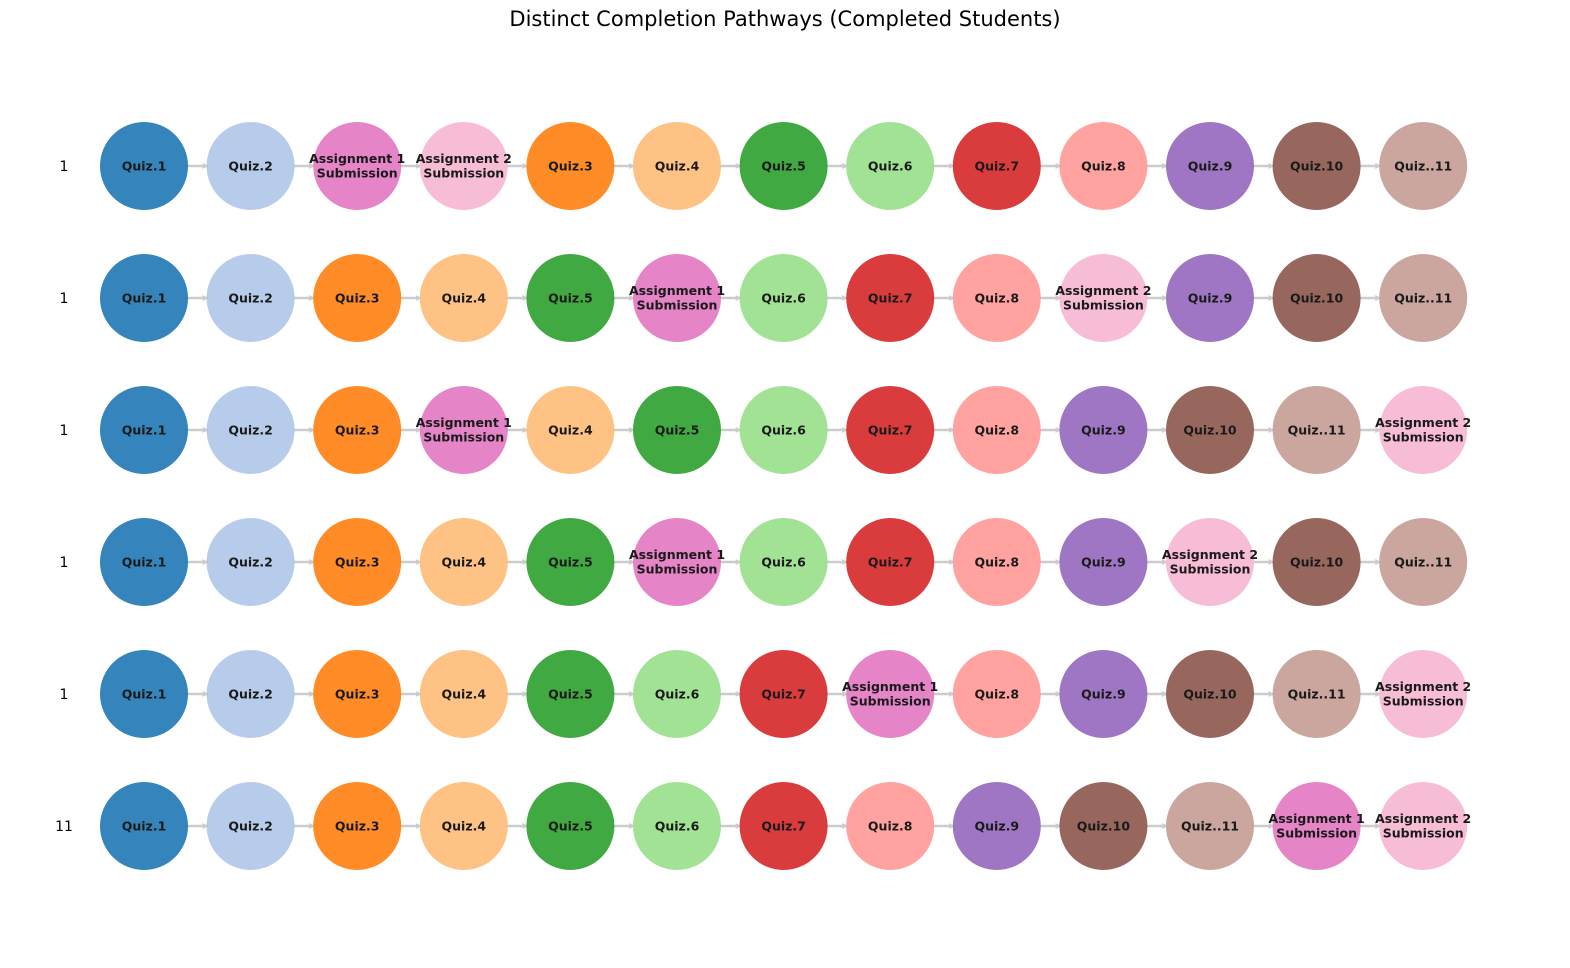 The width and height of the screenshot is (1570, 968). Describe the element at coordinates (996, 298) in the screenshot. I see `pathway-node: Quiz.8` at that location.